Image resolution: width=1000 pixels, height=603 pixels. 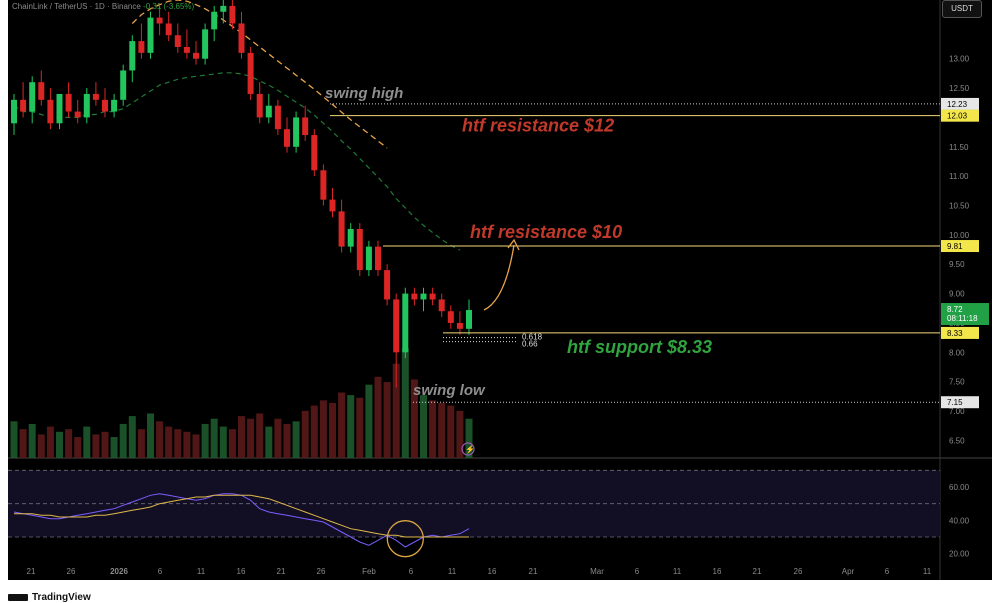 I want to click on fib-label: 0.66, so click(x=530, y=344).